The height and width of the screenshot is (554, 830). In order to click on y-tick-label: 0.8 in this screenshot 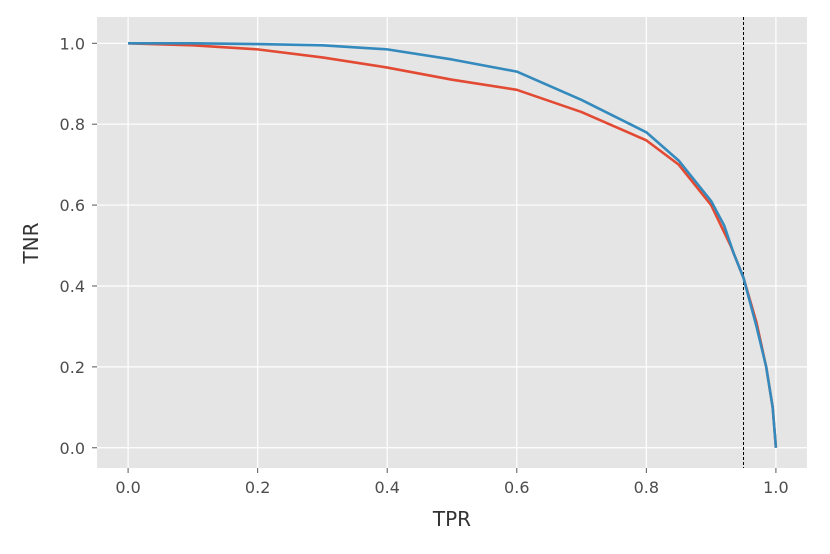, I will do `click(72, 124)`.